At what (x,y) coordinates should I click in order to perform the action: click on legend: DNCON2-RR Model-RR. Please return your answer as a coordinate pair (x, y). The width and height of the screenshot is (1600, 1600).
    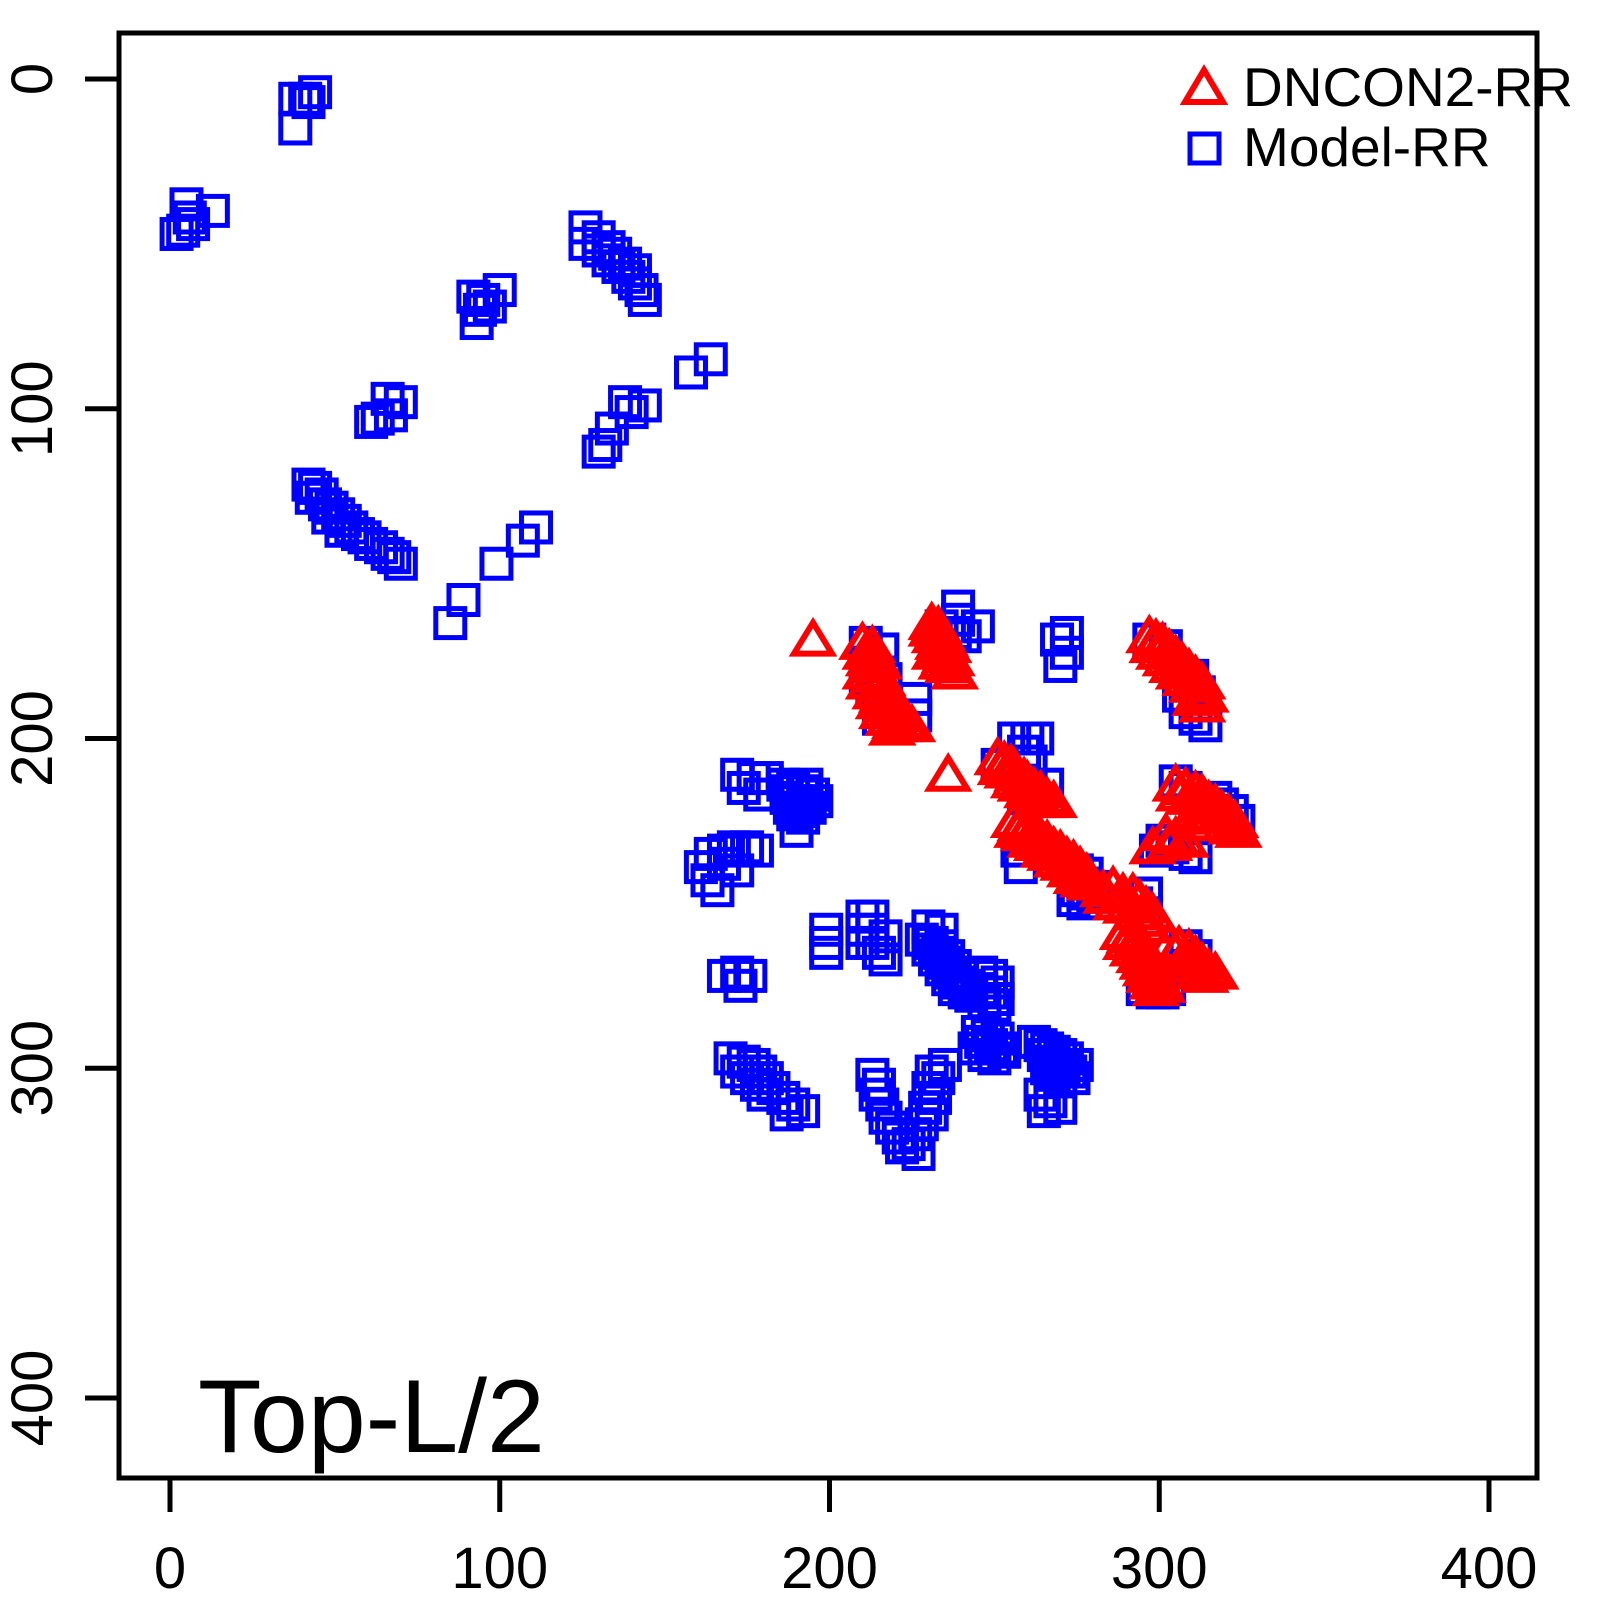
    Looking at the image, I should click on (1376, 117).